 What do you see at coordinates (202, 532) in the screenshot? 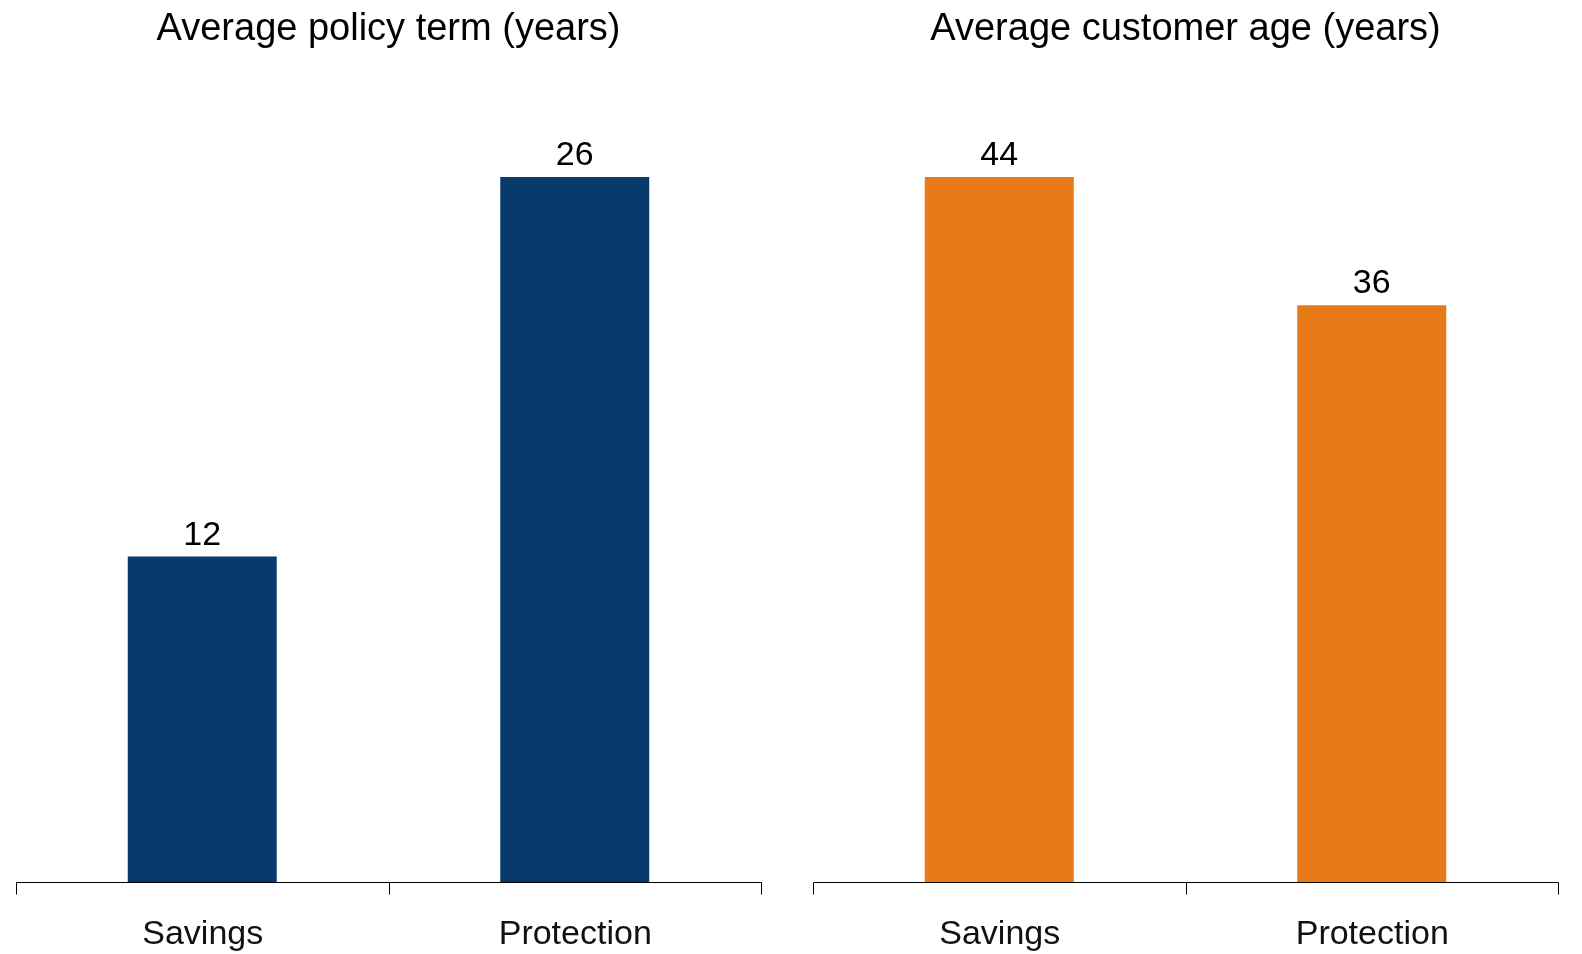
I see `data-label: 12` at bounding box center [202, 532].